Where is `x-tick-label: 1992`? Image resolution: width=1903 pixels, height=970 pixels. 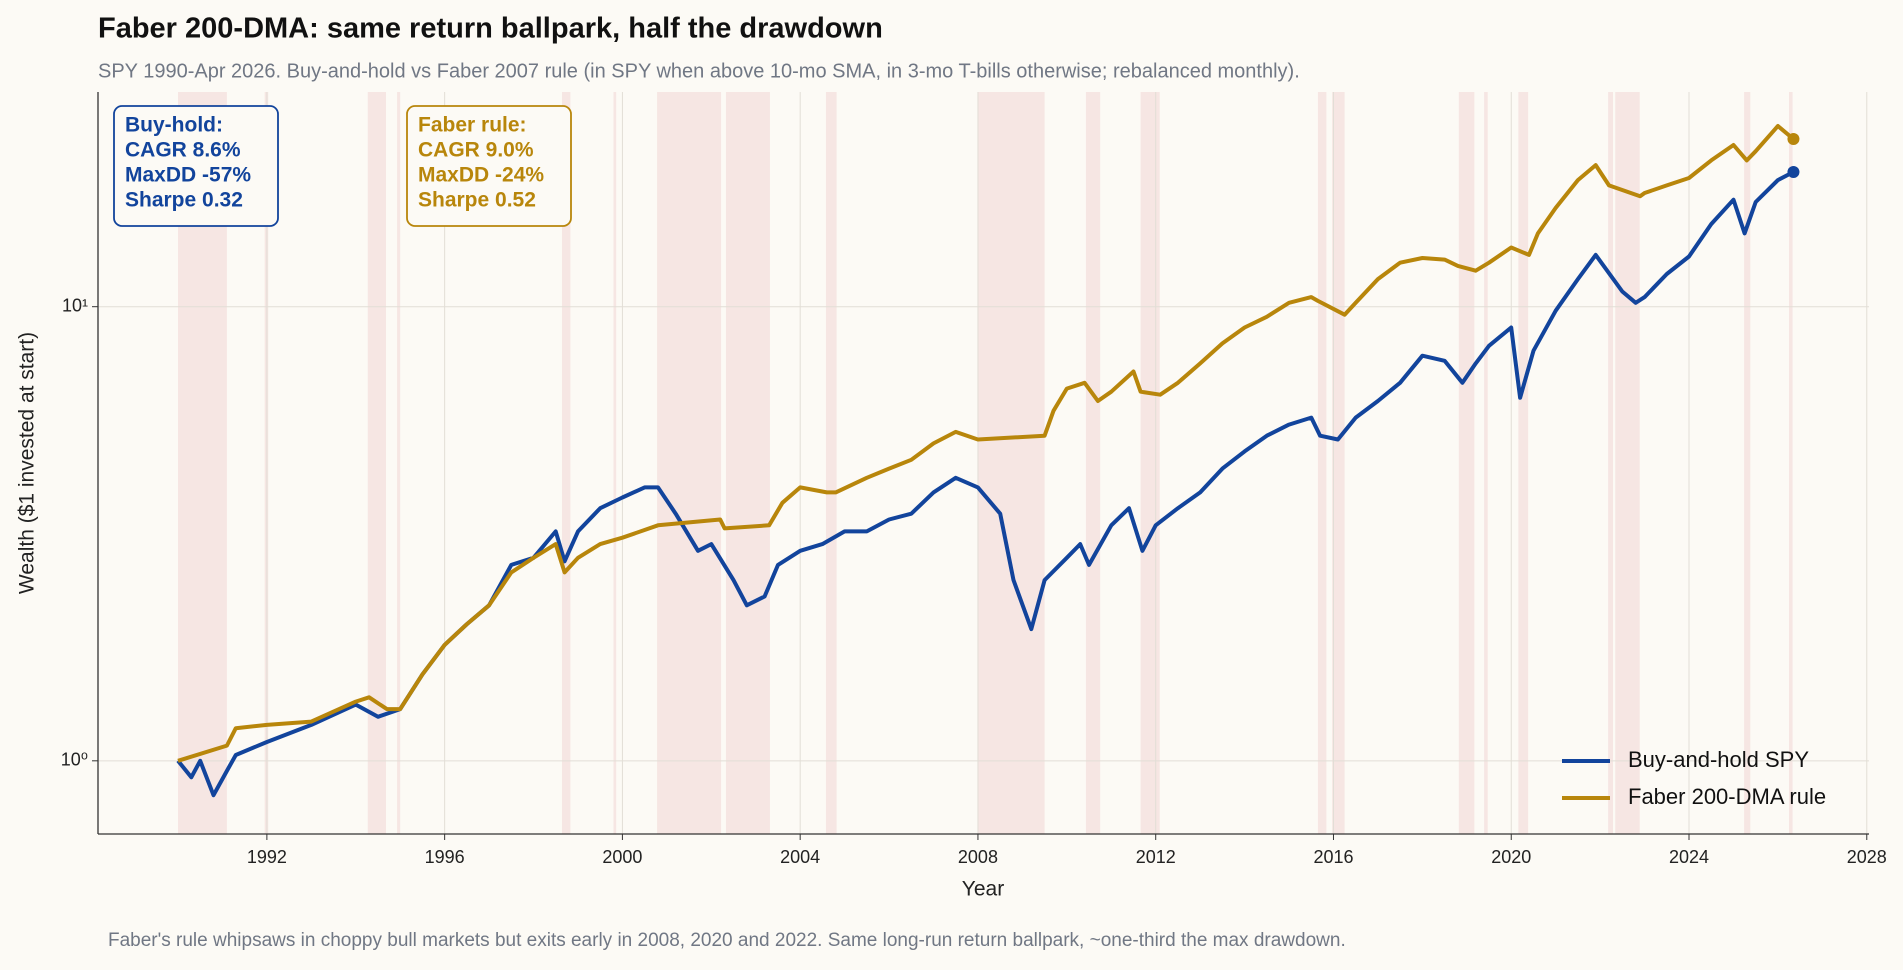
x-tick-label: 1992 is located at coordinates (267, 857).